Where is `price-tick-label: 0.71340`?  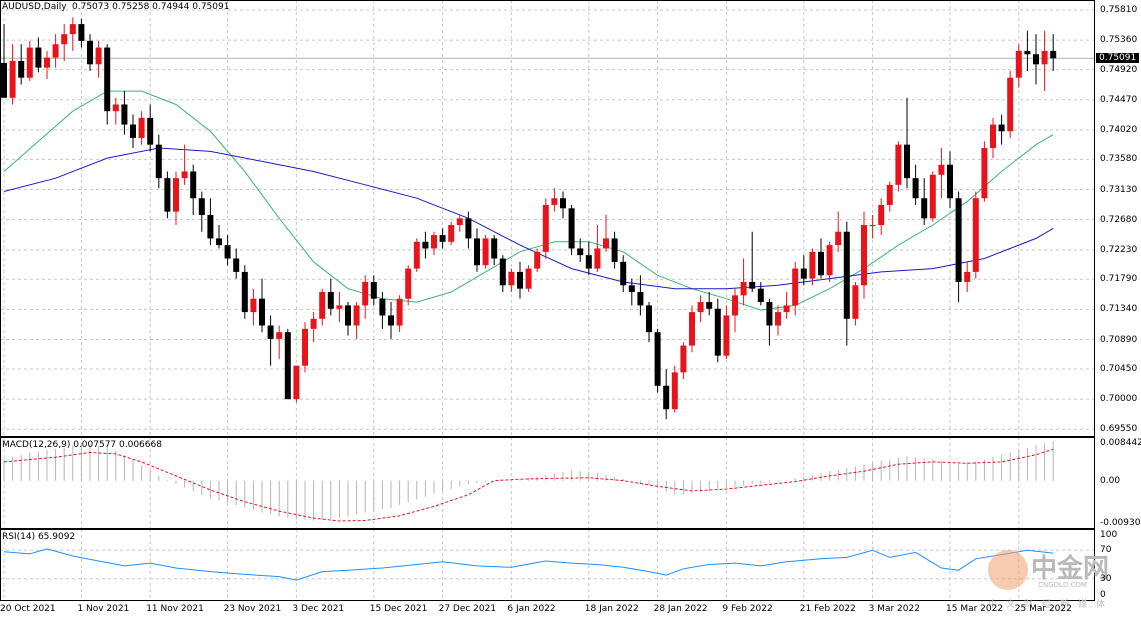 price-tick-label: 0.71340 is located at coordinates (1119, 309).